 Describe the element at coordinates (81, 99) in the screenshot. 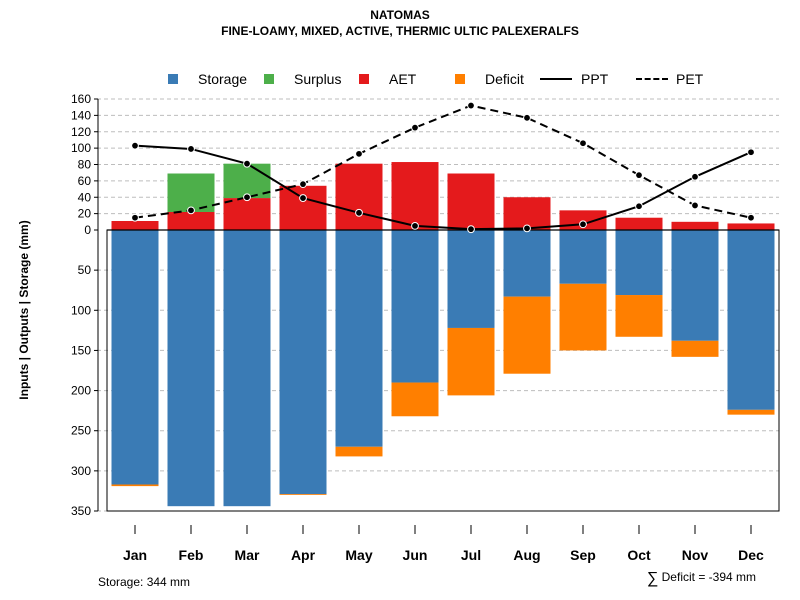

I see `y-tick-label: 160` at that location.